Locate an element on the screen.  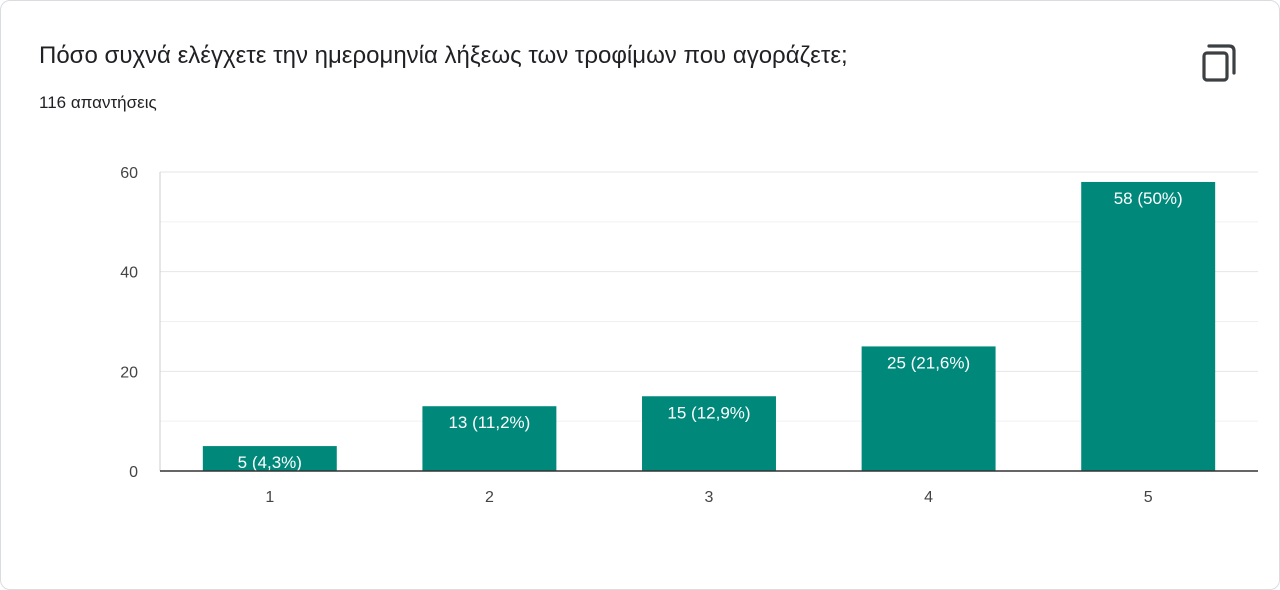
bar-data-label: 58 (50%) is located at coordinates (1148, 198).